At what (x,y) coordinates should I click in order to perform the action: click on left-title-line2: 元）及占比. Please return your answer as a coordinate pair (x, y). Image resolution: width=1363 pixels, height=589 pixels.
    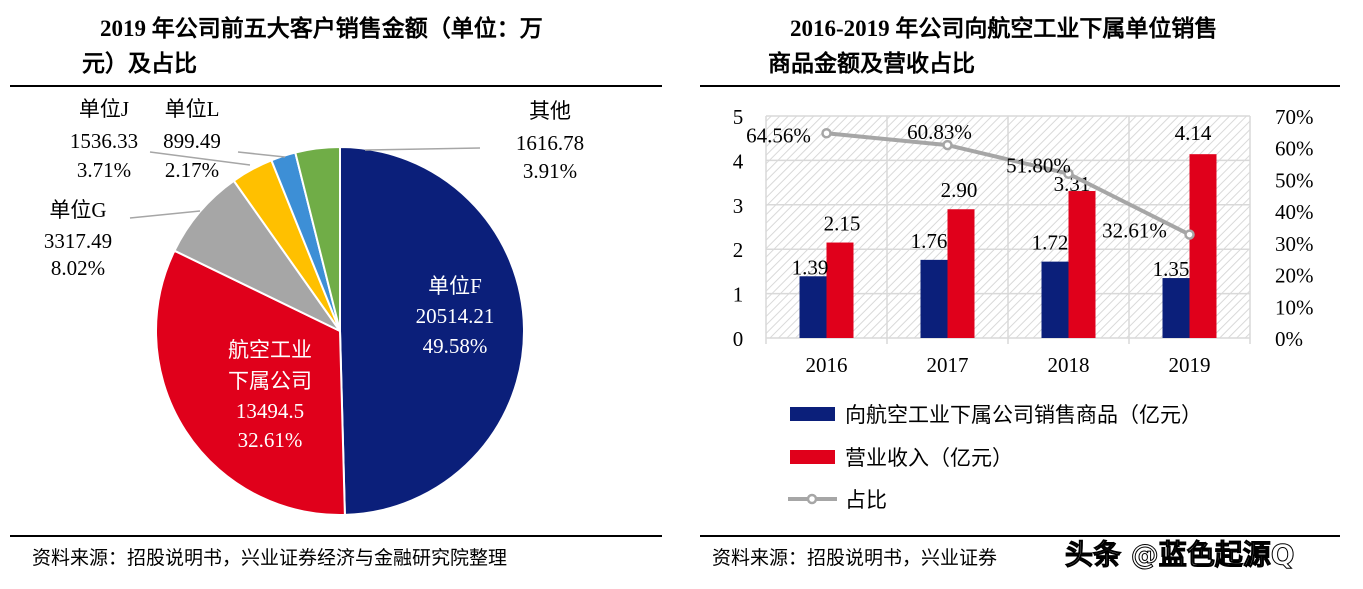
    Looking at the image, I should click on (139, 63).